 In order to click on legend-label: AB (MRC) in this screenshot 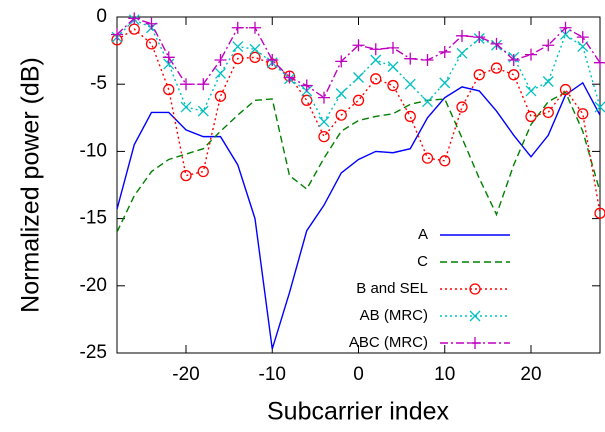, I will do `click(394, 315)`.